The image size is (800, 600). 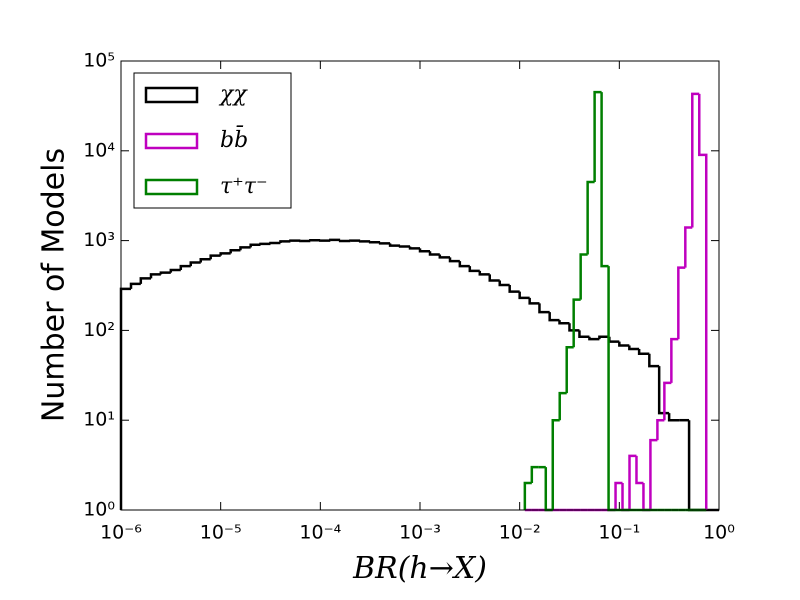 What do you see at coordinates (99, 240) in the screenshot?
I see `y-tick-label: 10³` at bounding box center [99, 240].